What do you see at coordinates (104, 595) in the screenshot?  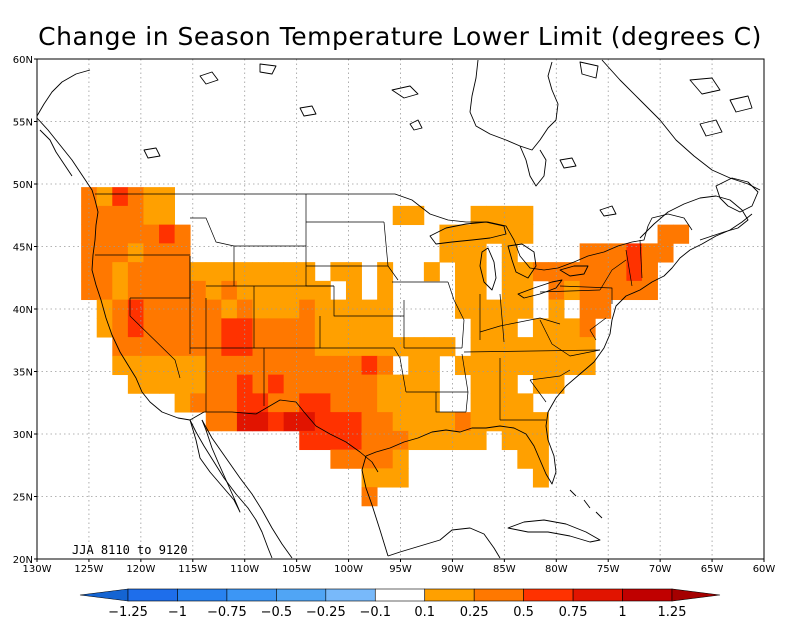 I see `colorbar-low-arrow` at bounding box center [104, 595].